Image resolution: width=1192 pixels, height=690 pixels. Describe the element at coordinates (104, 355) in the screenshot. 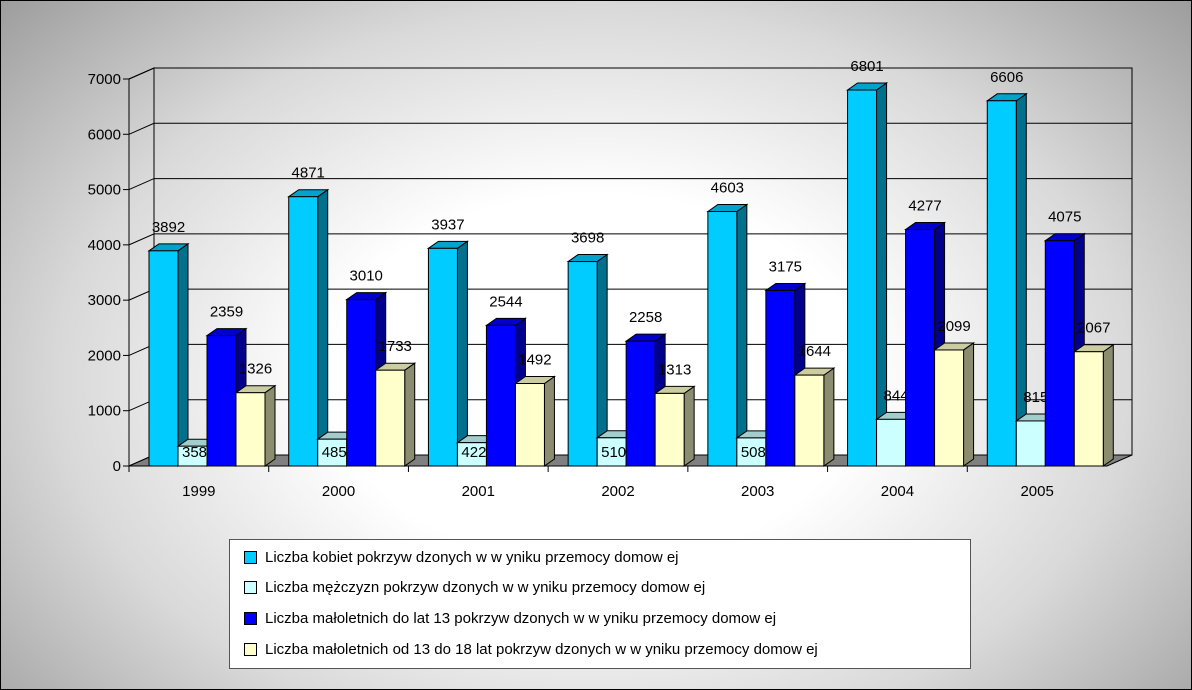

I see `y-tick-label: 2000` at that location.